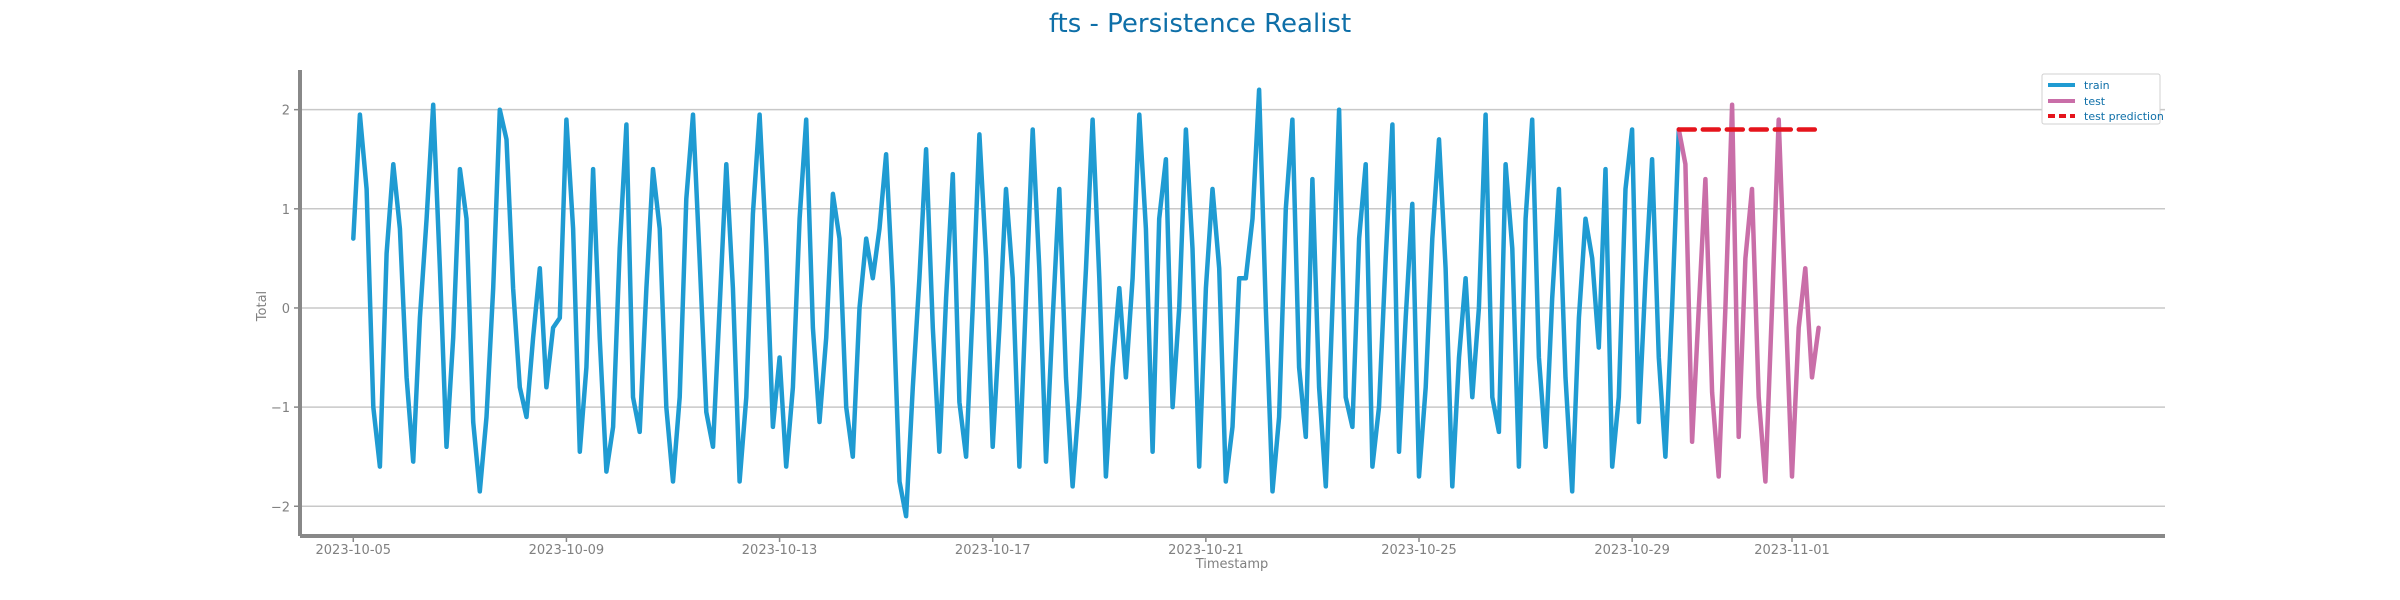  What do you see at coordinates (286, 111) in the screenshot?
I see `y-tick-label-4: 2` at bounding box center [286, 111].